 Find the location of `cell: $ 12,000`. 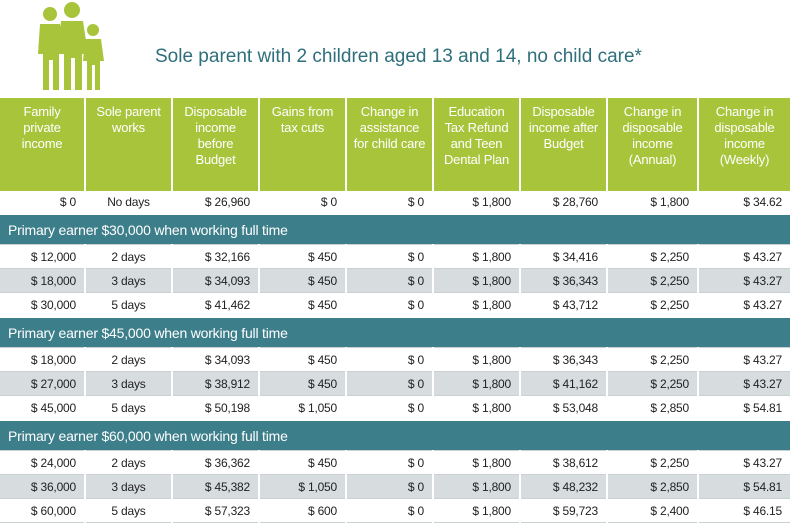

cell: $ 12,000 is located at coordinates (43, 256).